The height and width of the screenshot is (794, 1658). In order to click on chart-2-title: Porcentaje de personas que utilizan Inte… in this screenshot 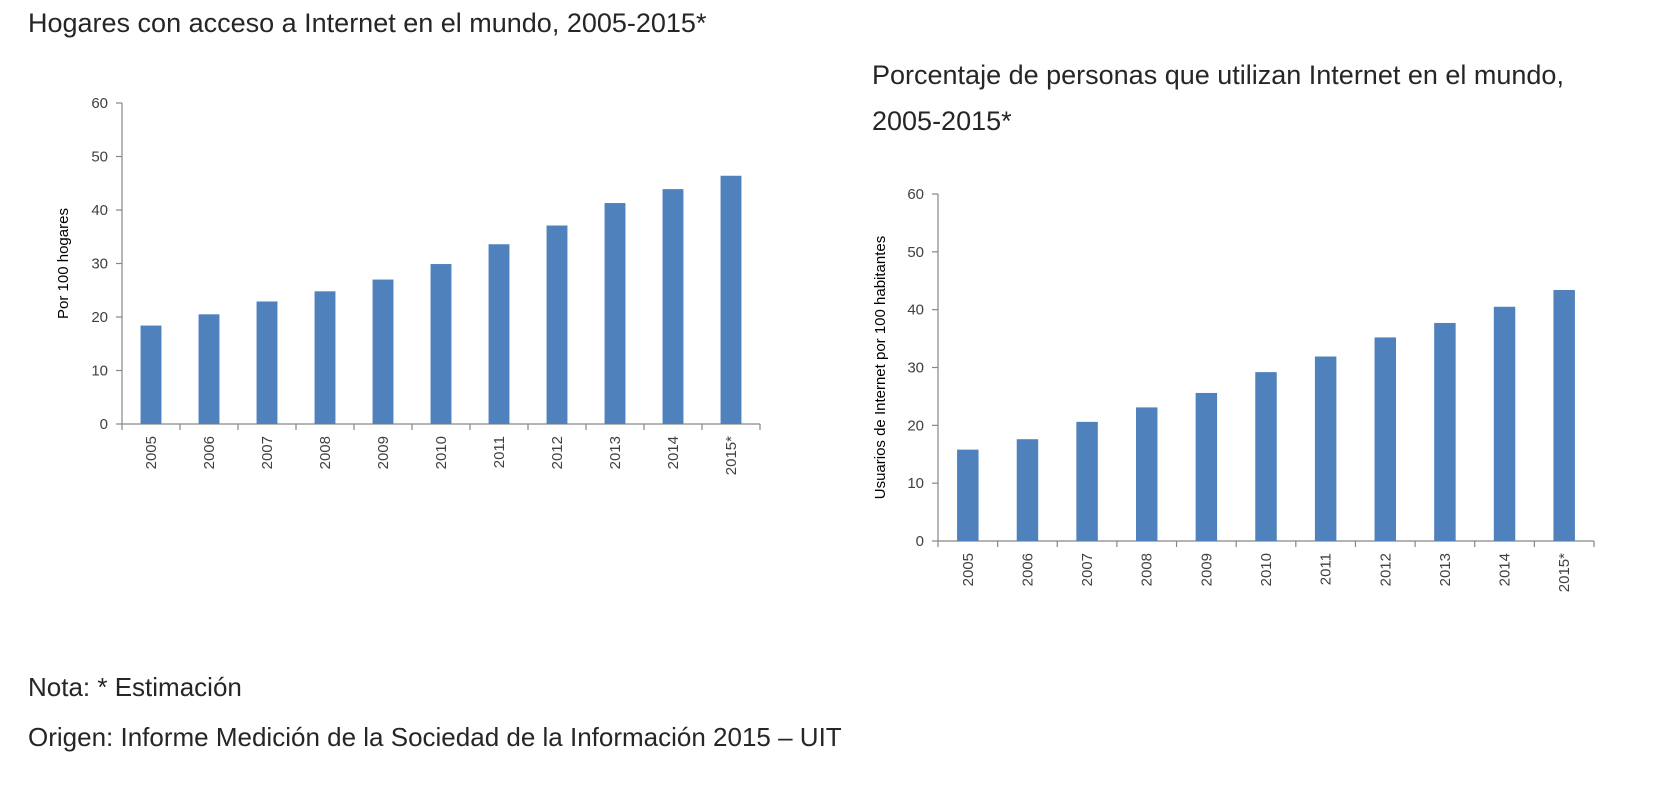, I will do `click(1218, 98)`.